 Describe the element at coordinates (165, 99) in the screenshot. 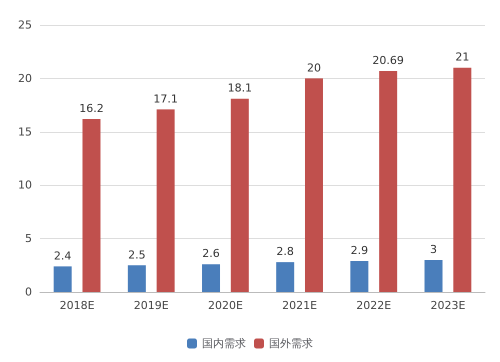

I see `data-label: 17.1` at that location.